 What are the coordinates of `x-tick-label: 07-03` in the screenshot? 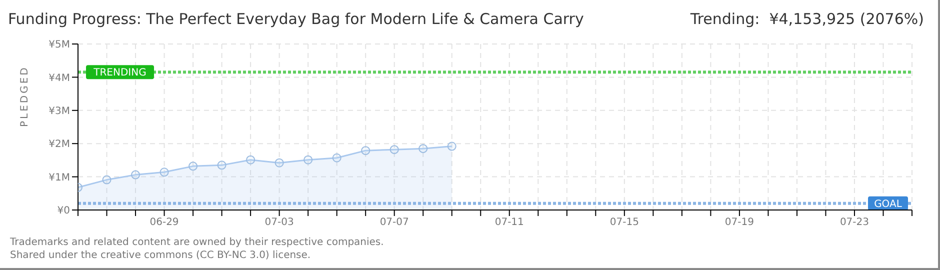 It's located at (279, 222).